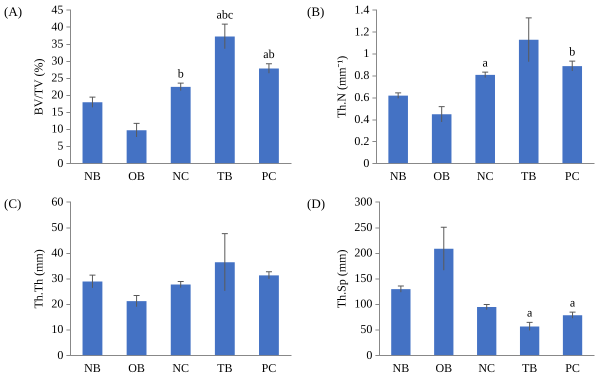  Describe the element at coordinates (57, 77) in the screenshot. I see `y-tick-label: 25` at that location.